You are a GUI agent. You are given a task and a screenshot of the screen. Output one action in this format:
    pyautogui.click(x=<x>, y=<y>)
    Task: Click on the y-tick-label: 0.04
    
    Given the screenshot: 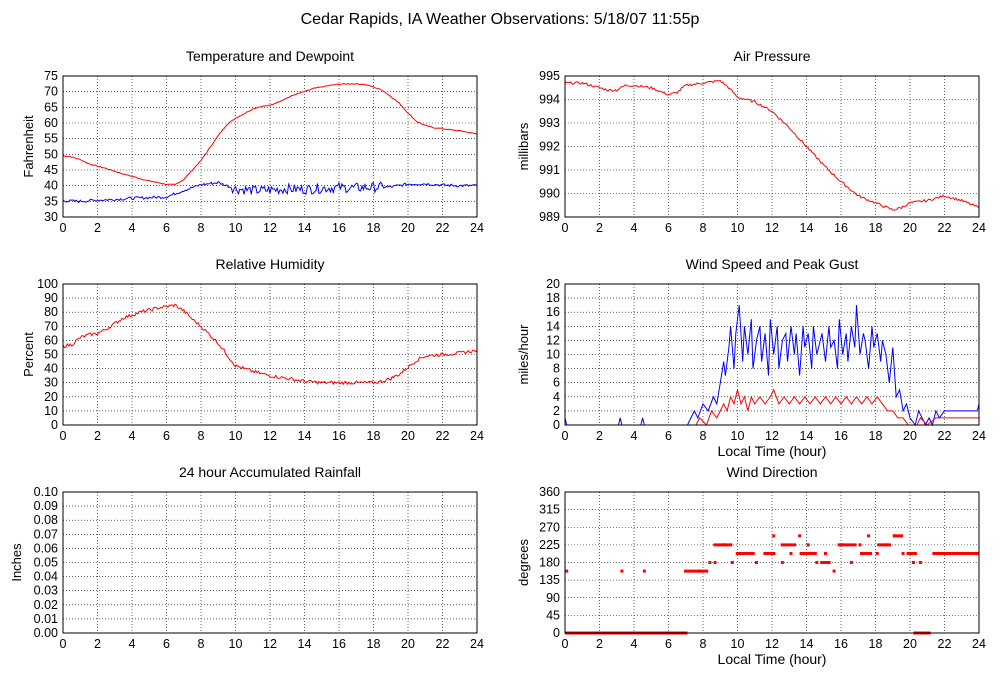 What is the action you would take?
    pyautogui.click(x=46, y=577)
    